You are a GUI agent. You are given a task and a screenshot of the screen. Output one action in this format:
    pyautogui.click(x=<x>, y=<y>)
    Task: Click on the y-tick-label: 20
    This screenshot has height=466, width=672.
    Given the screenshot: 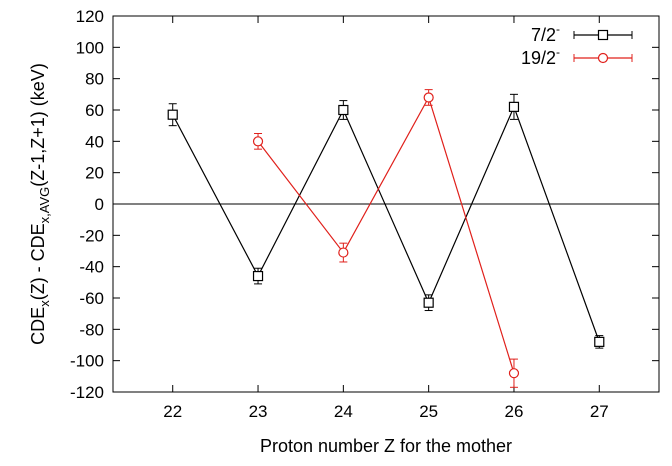 What is the action you would take?
    pyautogui.click(x=94, y=173)
    